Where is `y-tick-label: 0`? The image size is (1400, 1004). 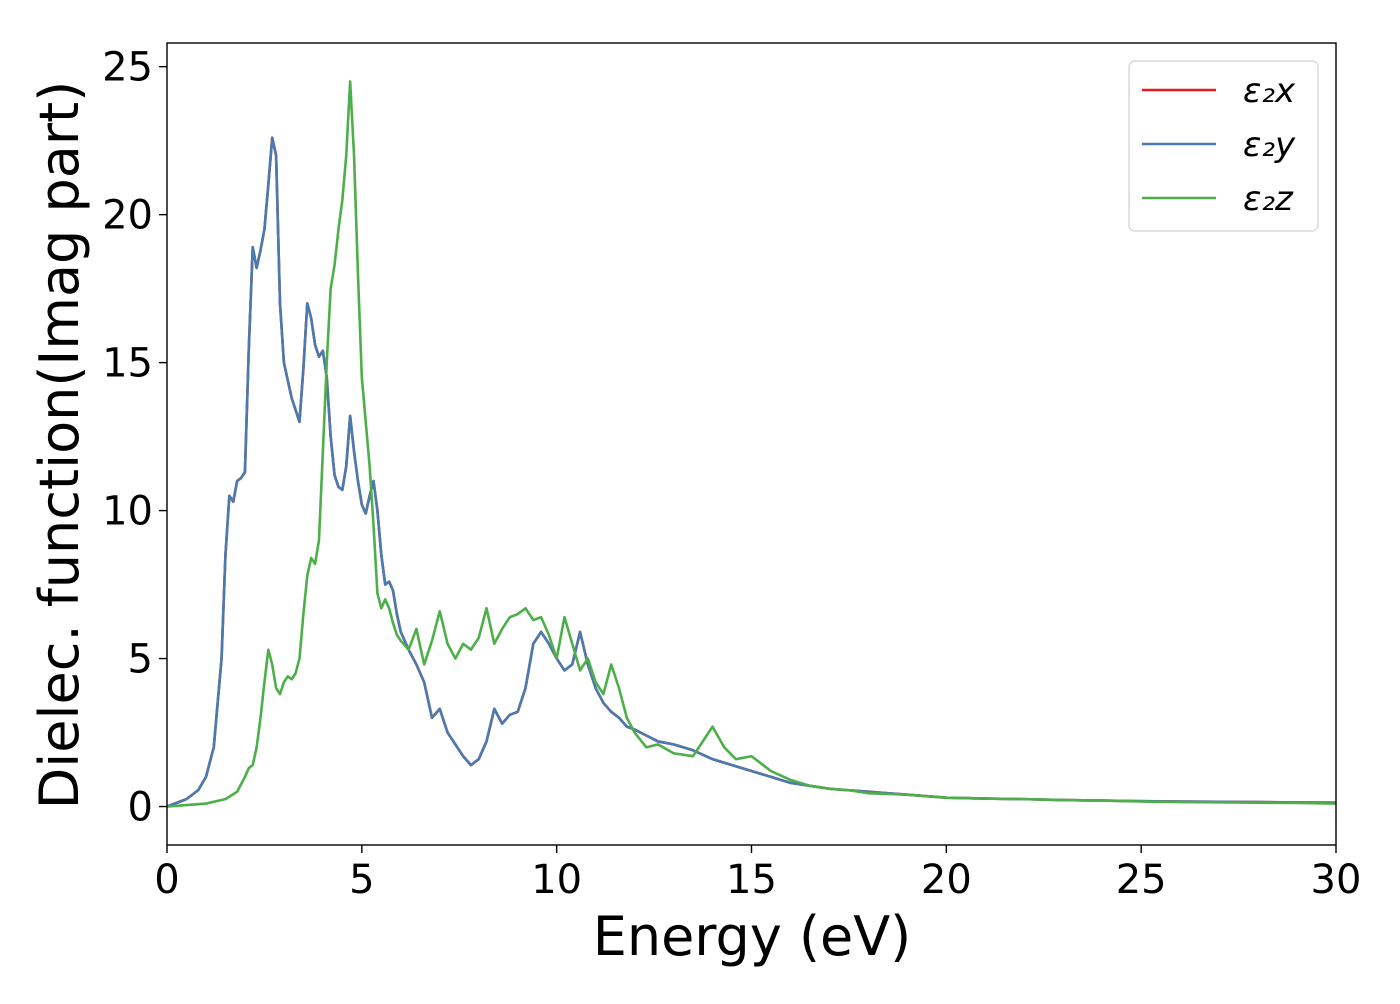
y-tick-label: 0 is located at coordinates (140, 808).